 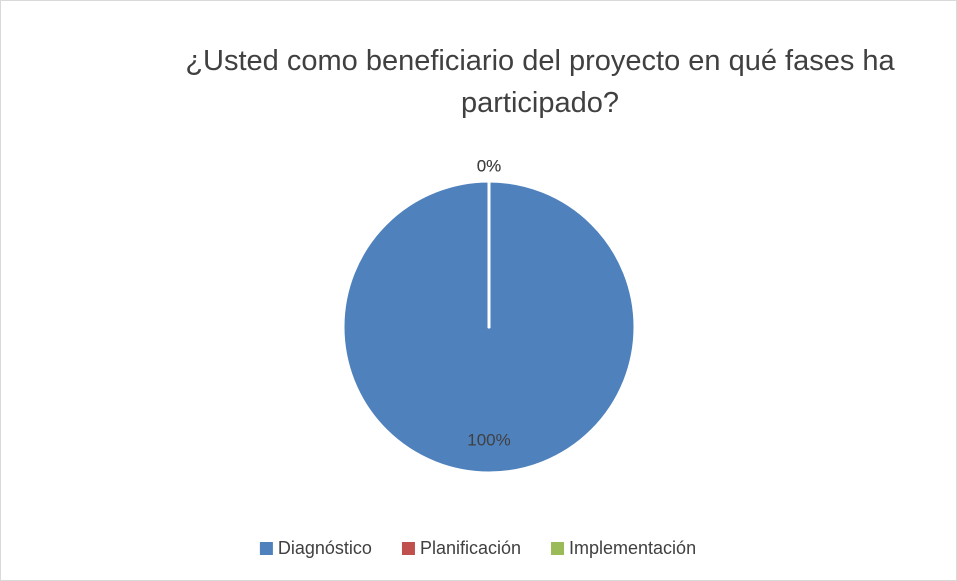 What do you see at coordinates (488, 439) in the screenshot?
I see `data-label: 100%` at bounding box center [488, 439].